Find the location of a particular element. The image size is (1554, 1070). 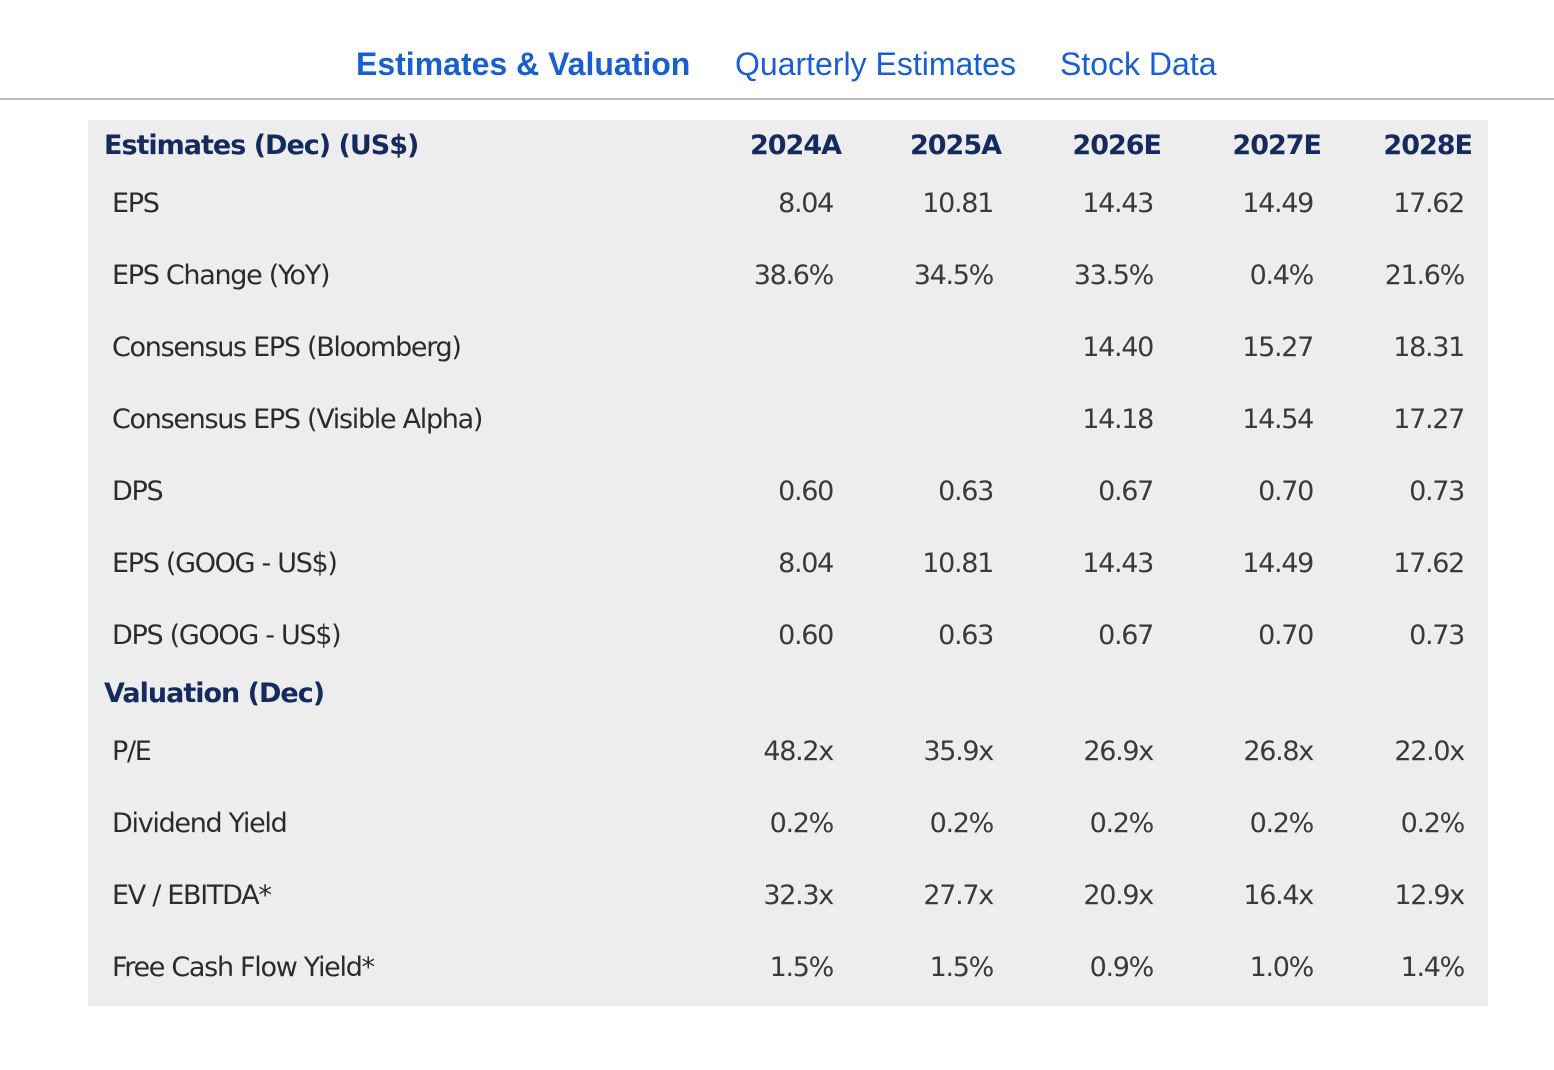

table-cell: 48.2x is located at coordinates (798, 751).